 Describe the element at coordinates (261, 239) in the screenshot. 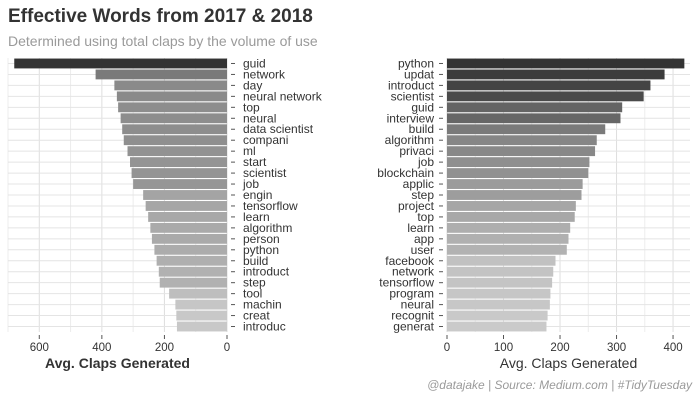

I see `category-label: person` at that location.